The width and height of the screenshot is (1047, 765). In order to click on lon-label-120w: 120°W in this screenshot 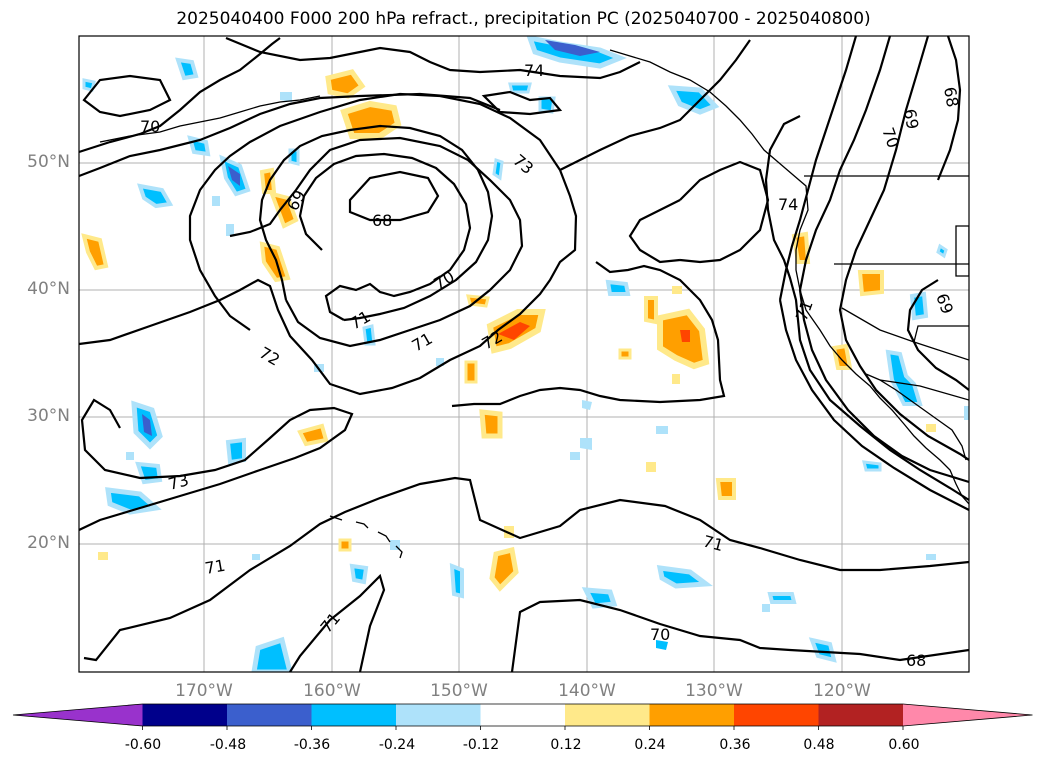, I will do `click(842, 691)`.